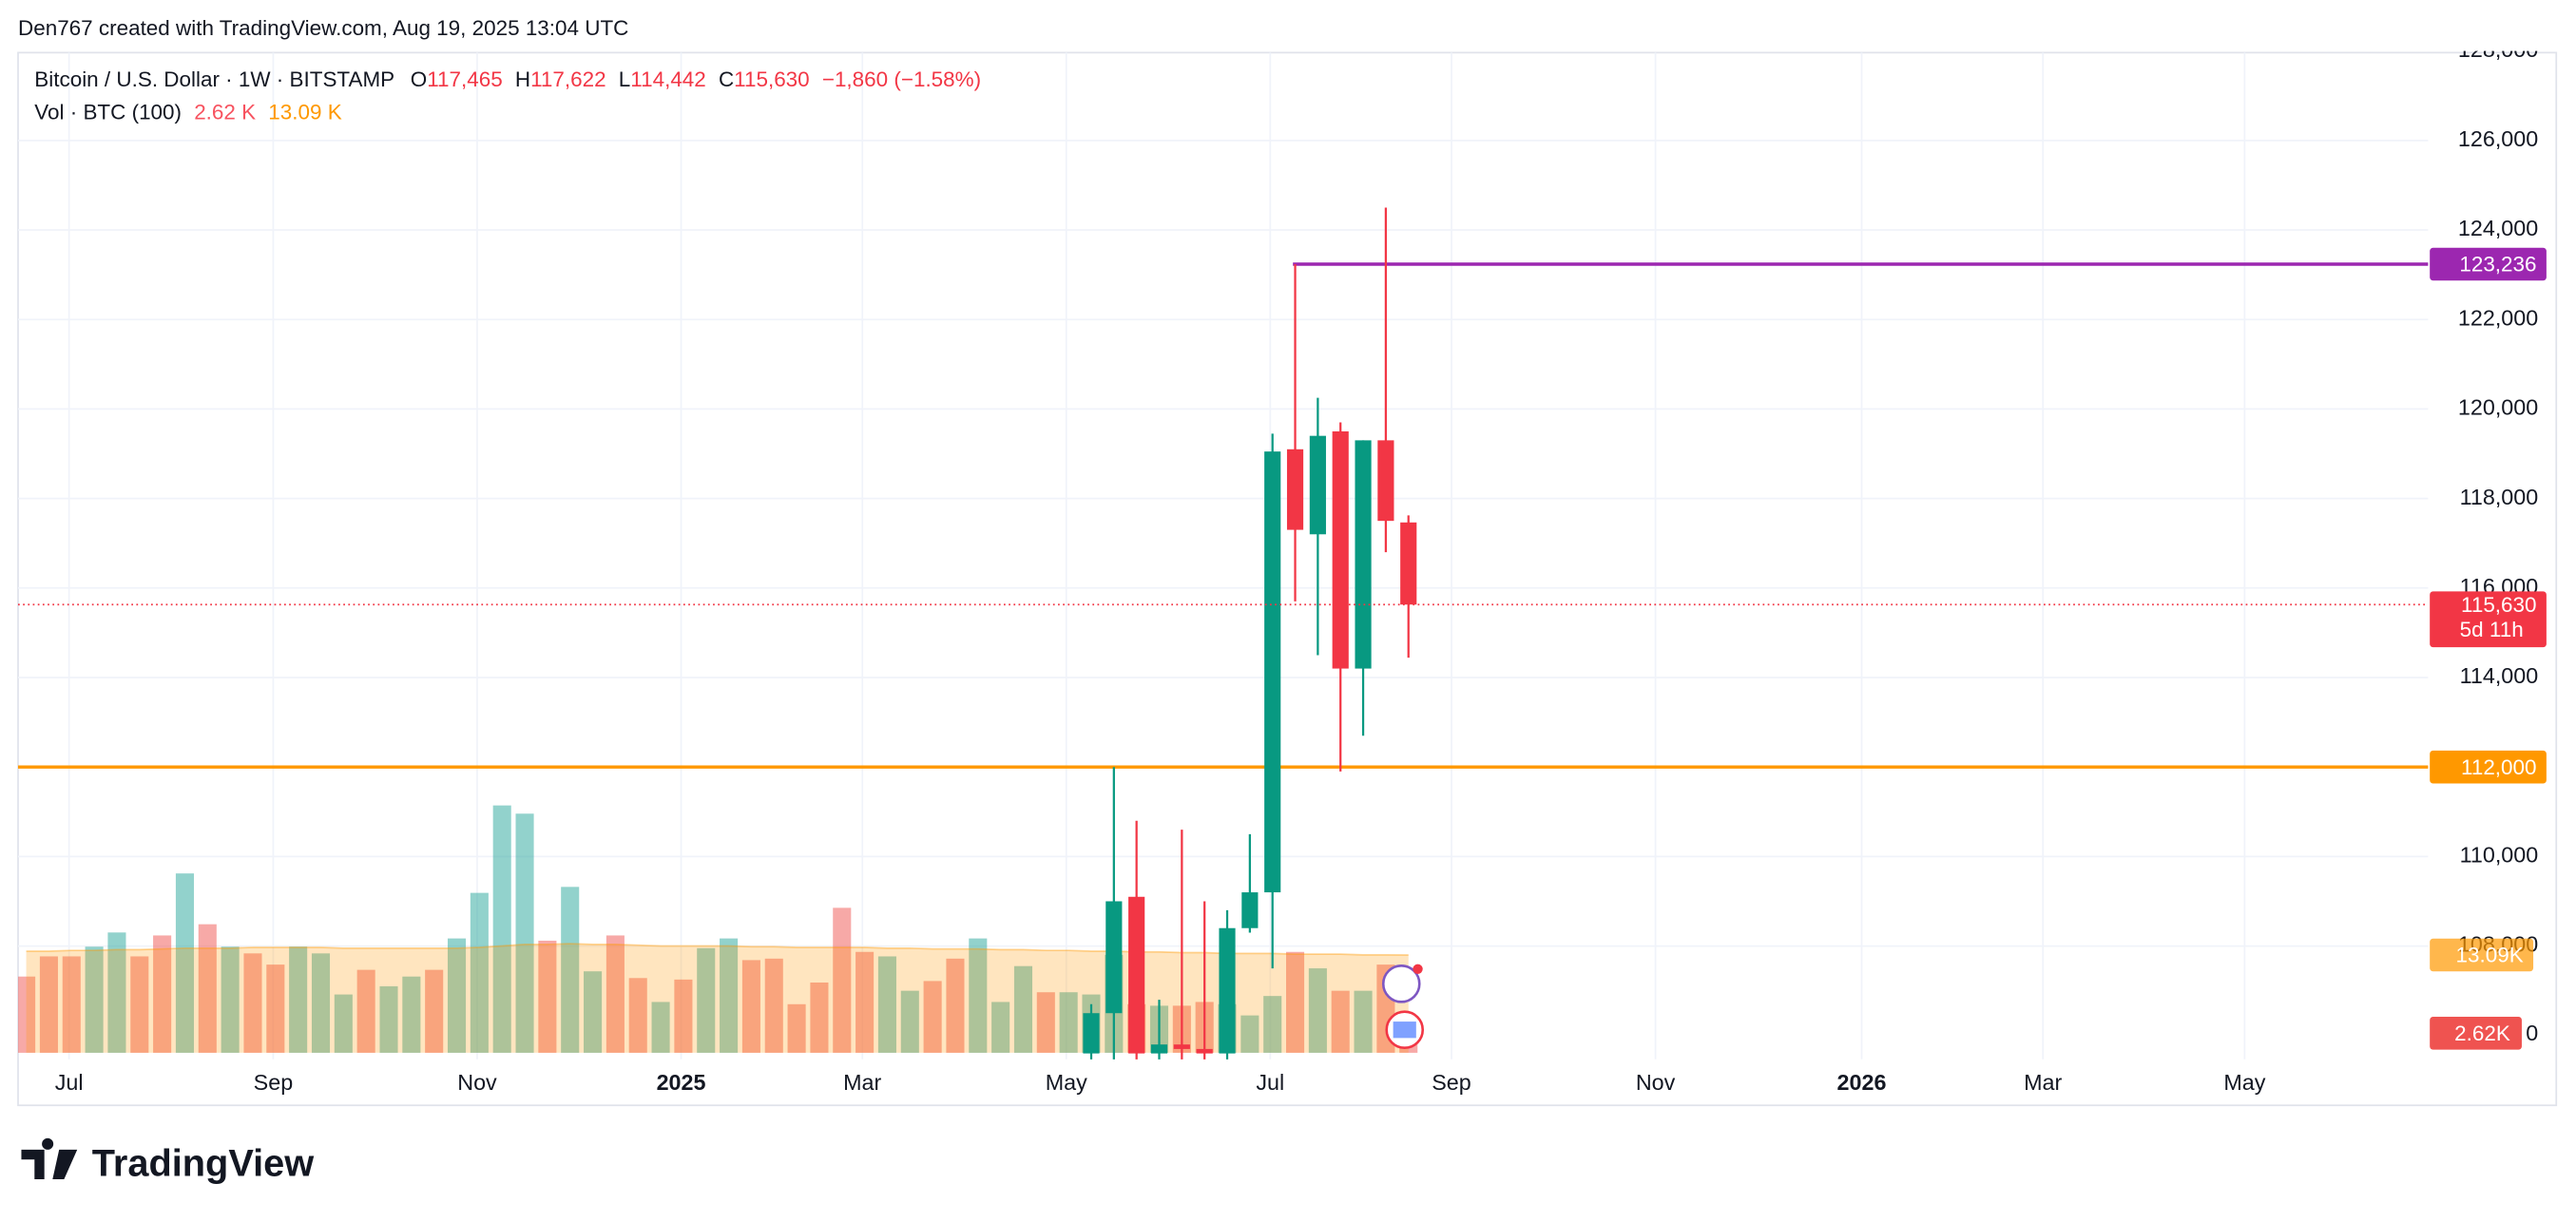  I want to click on legend-low: 114,442, so click(668, 79).